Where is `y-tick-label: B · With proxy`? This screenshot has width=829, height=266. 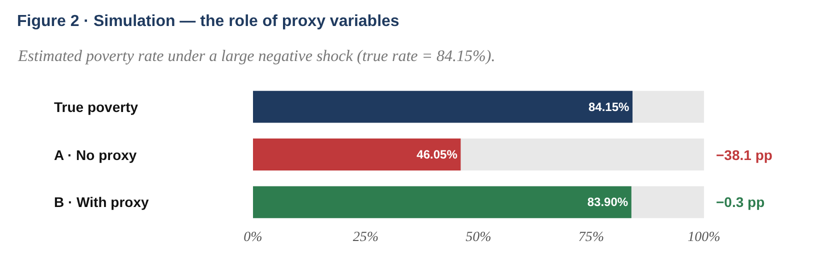
y-tick-label: B · With proxy is located at coordinates (101, 202).